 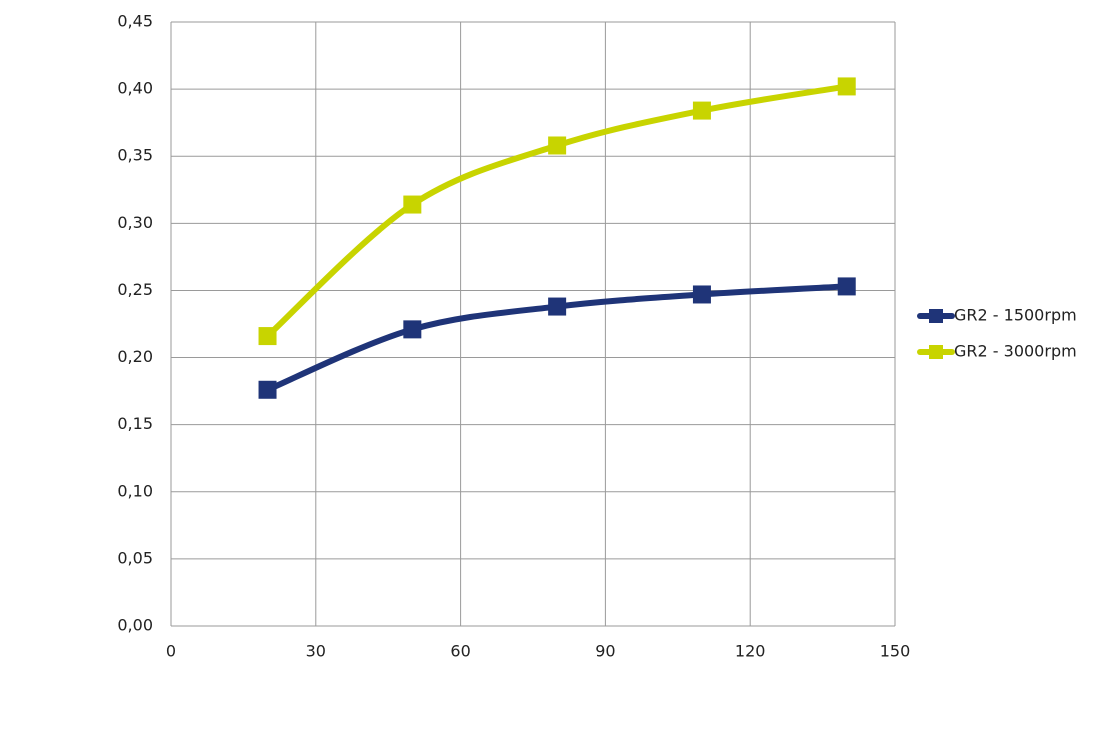 What do you see at coordinates (895, 651) in the screenshot?
I see `x-tick-label: 150` at bounding box center [895, 651].